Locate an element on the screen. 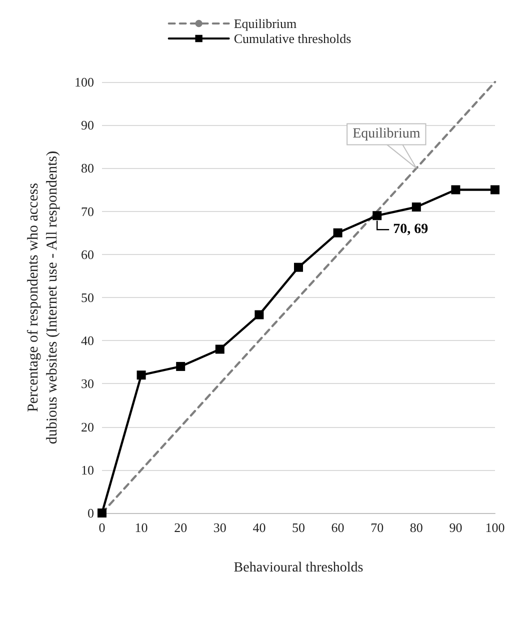 This screenshot has width=519, height=630. x-tick-label: 80 is located at coordinates (416, 527).